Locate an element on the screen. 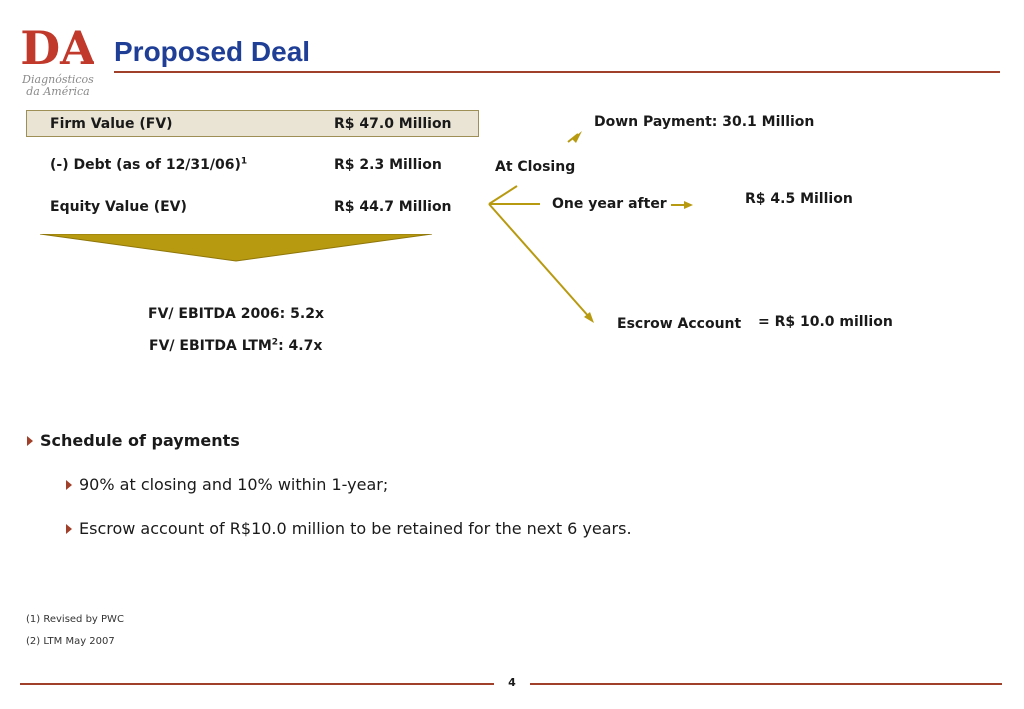  bullet-item-text: 90% at closing and 10% within 1-year; is located at coordinates (234, 484).